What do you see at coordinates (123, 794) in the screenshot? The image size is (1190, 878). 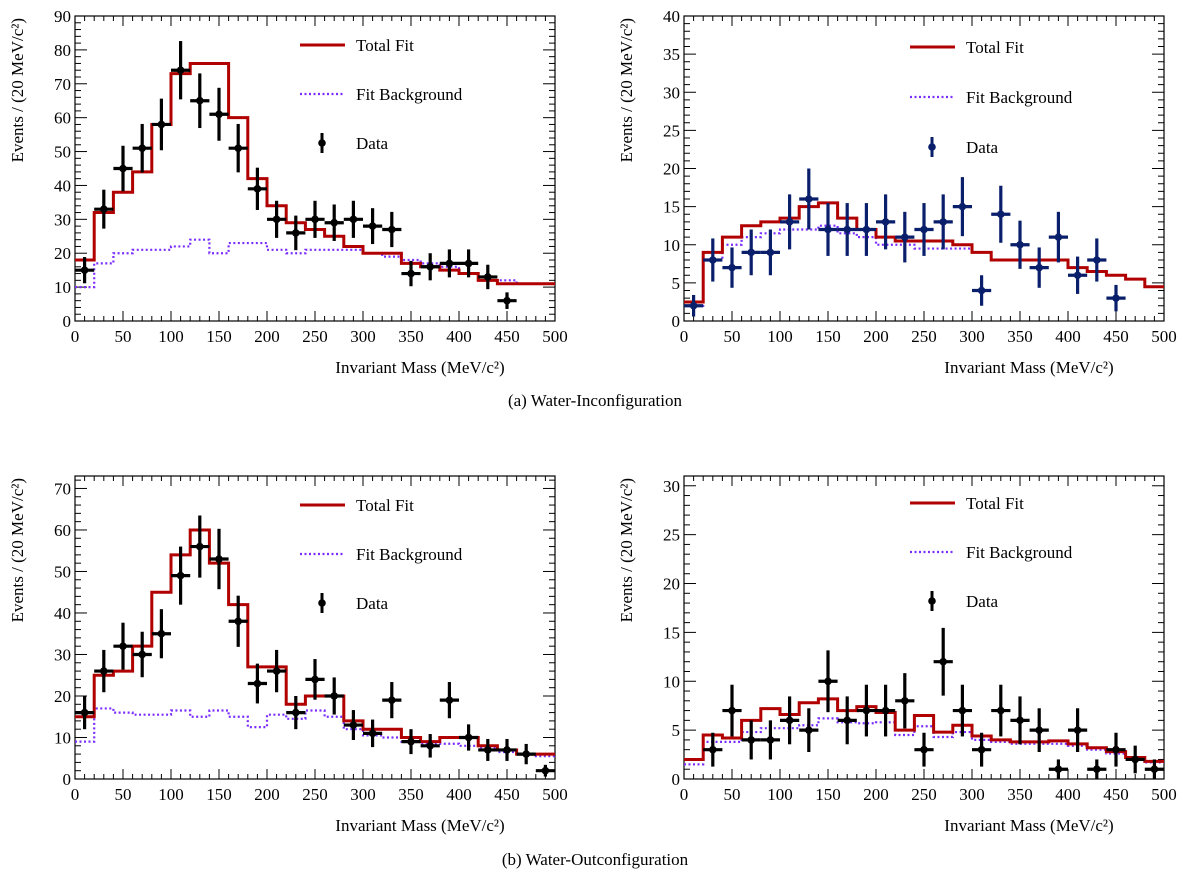 I see `x-tick-label: 50` at bounding box center [123, 794].